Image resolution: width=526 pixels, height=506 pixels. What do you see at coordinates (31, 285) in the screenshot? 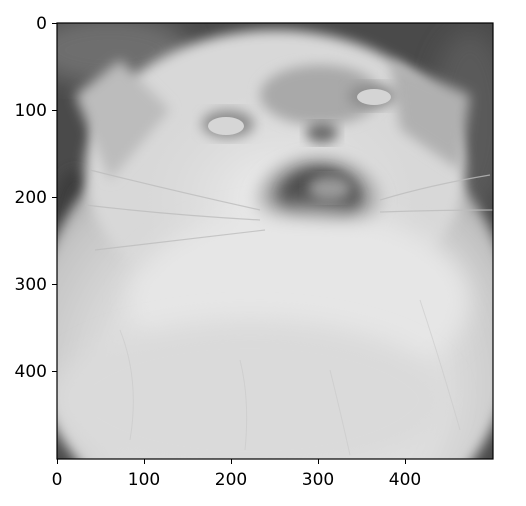
I see `y-tick-label: 300` at bounding box center [31, 285].